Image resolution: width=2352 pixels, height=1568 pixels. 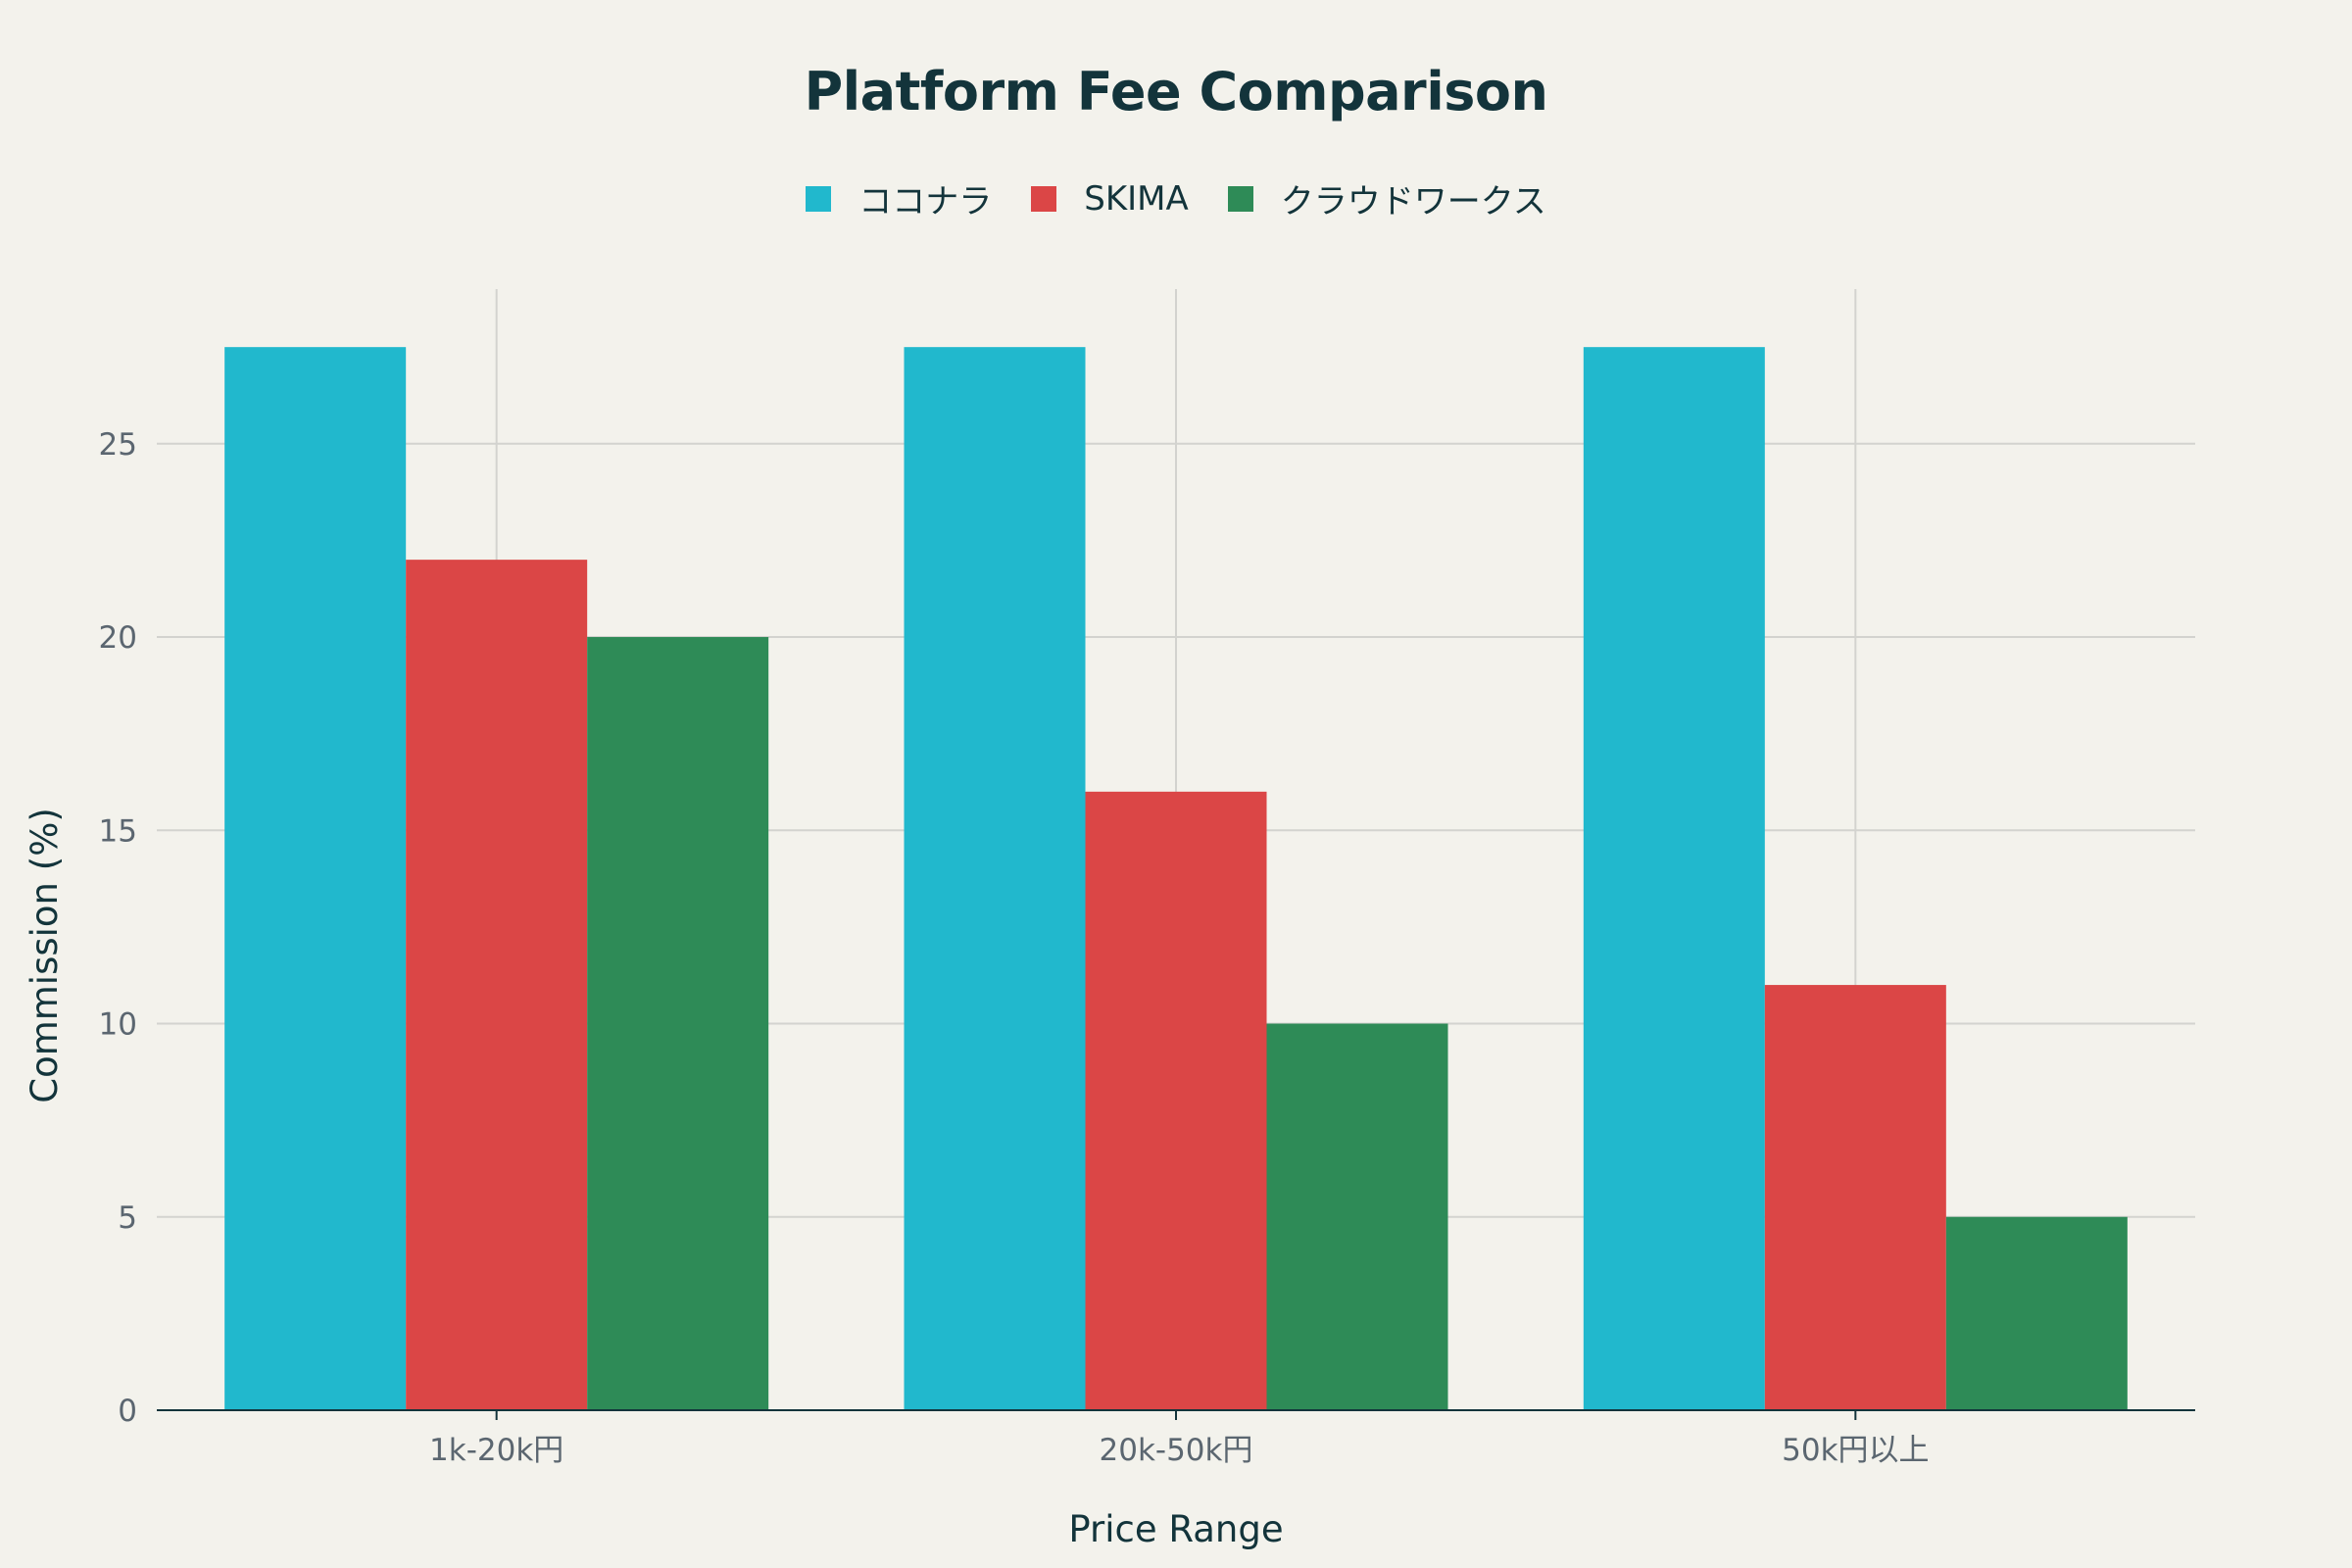 I want to click on legend: ココナラ SKIMA クラウドワークス, so click(x=1176, y=198).